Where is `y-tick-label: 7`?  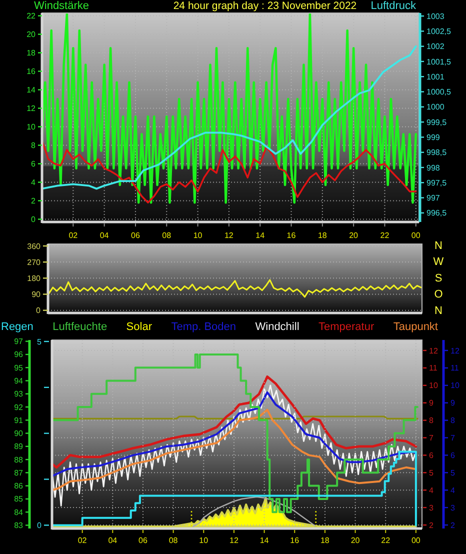 y-tick-label: 7 is located at coordinates (431, 438).